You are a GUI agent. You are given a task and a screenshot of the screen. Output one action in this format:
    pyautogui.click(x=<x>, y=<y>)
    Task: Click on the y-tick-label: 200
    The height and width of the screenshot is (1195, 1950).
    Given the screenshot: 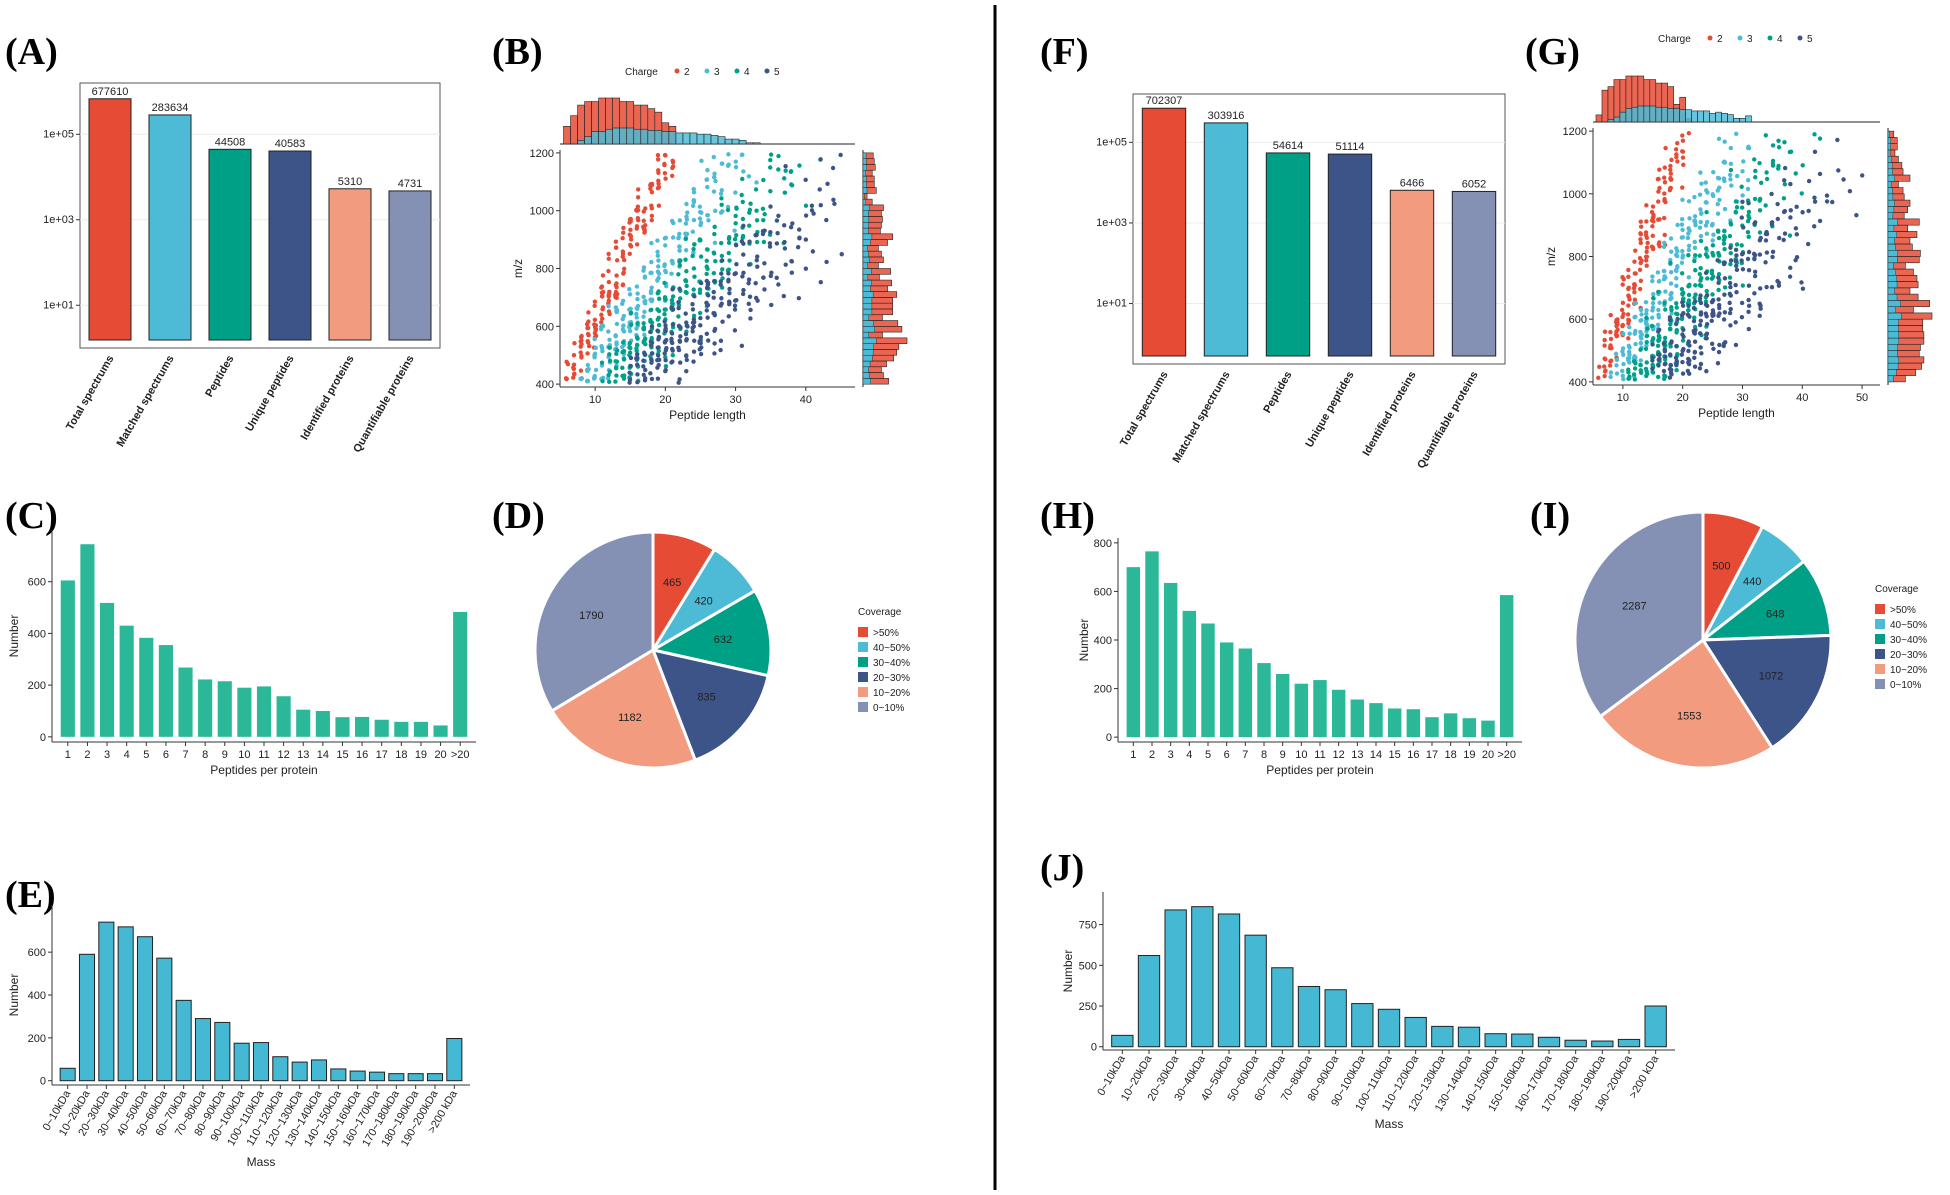 What is the action you would take?
    pyautogui.click(x=37, y=686)
    